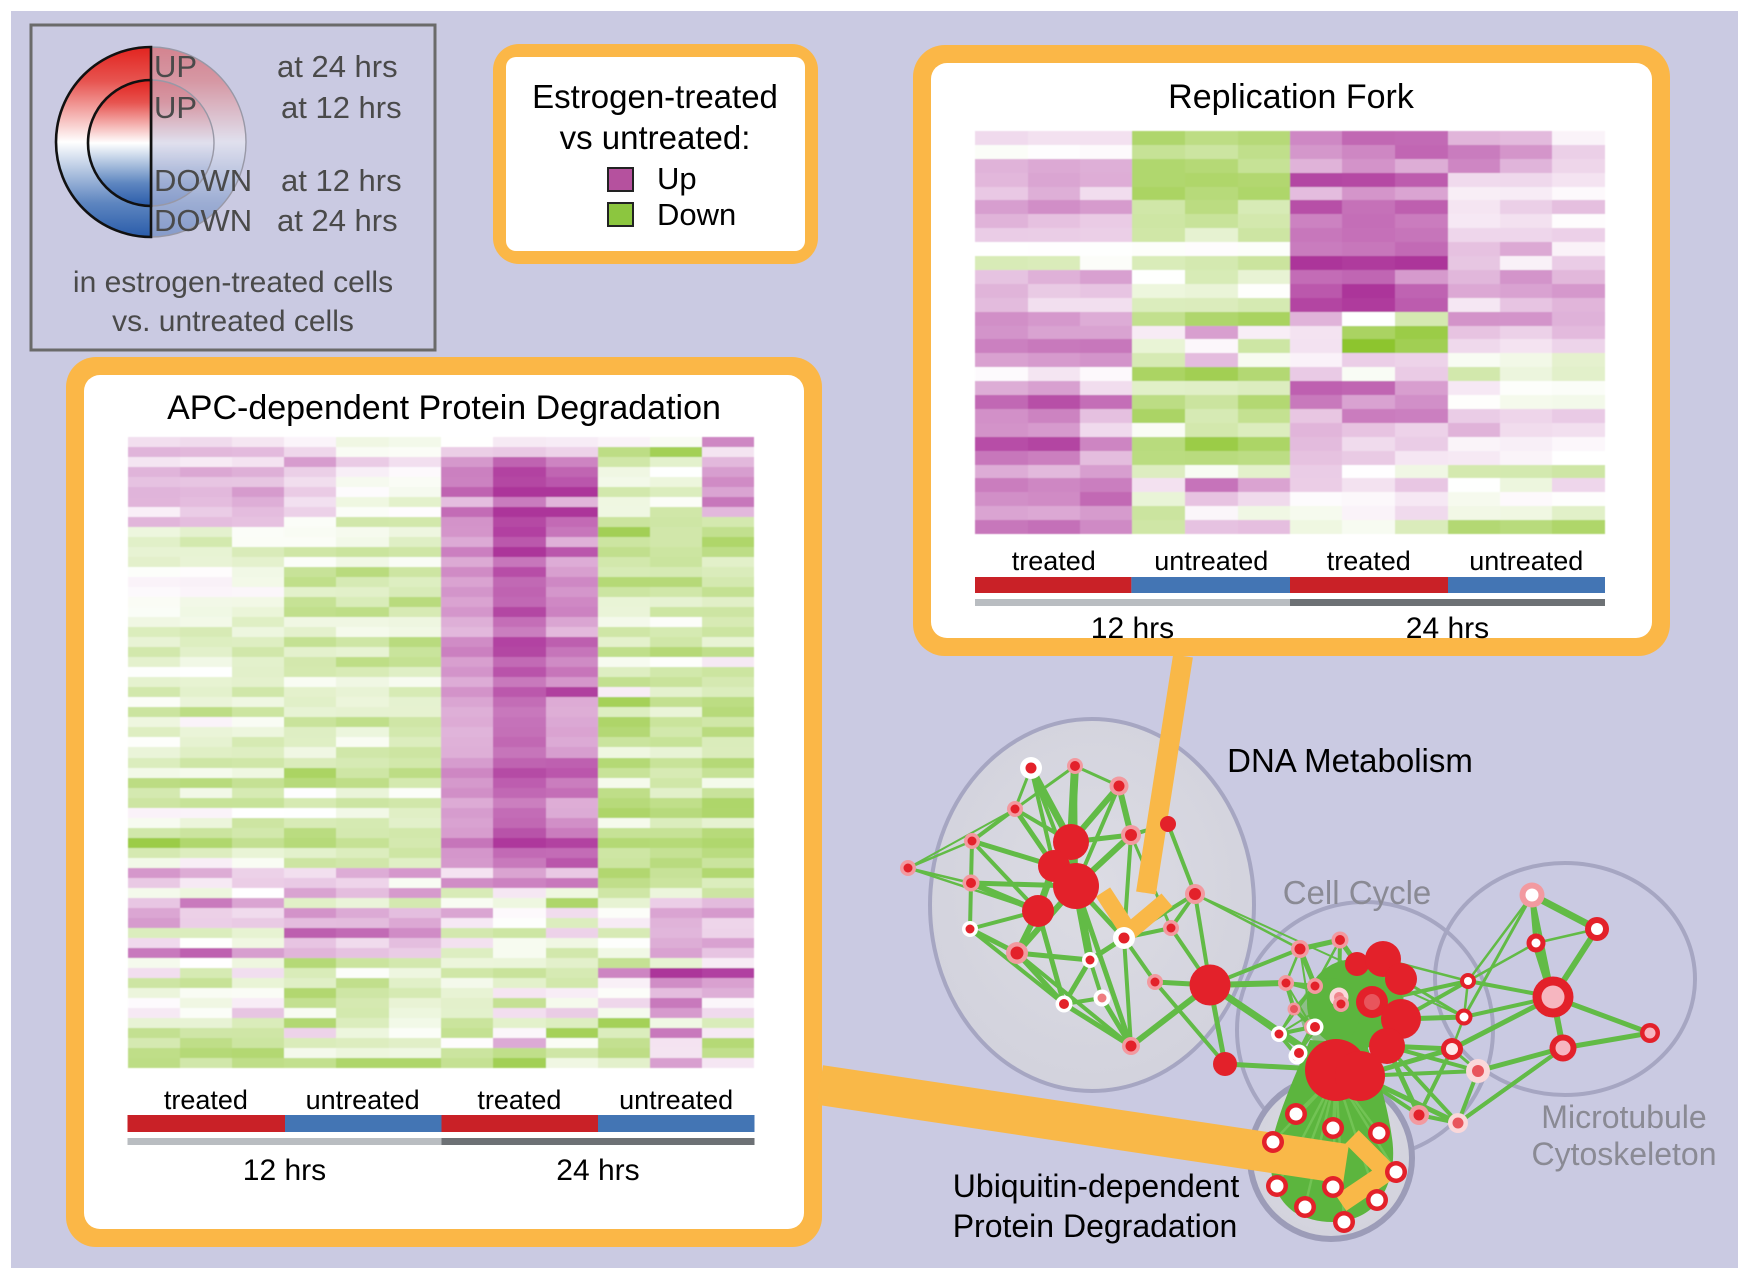 This screenshot has width=1750, height=1284. What do you see at coordinates (655, 137) in the screenshot?
I see `svg-text: vs untreated:` at bounding box center [655, 137].